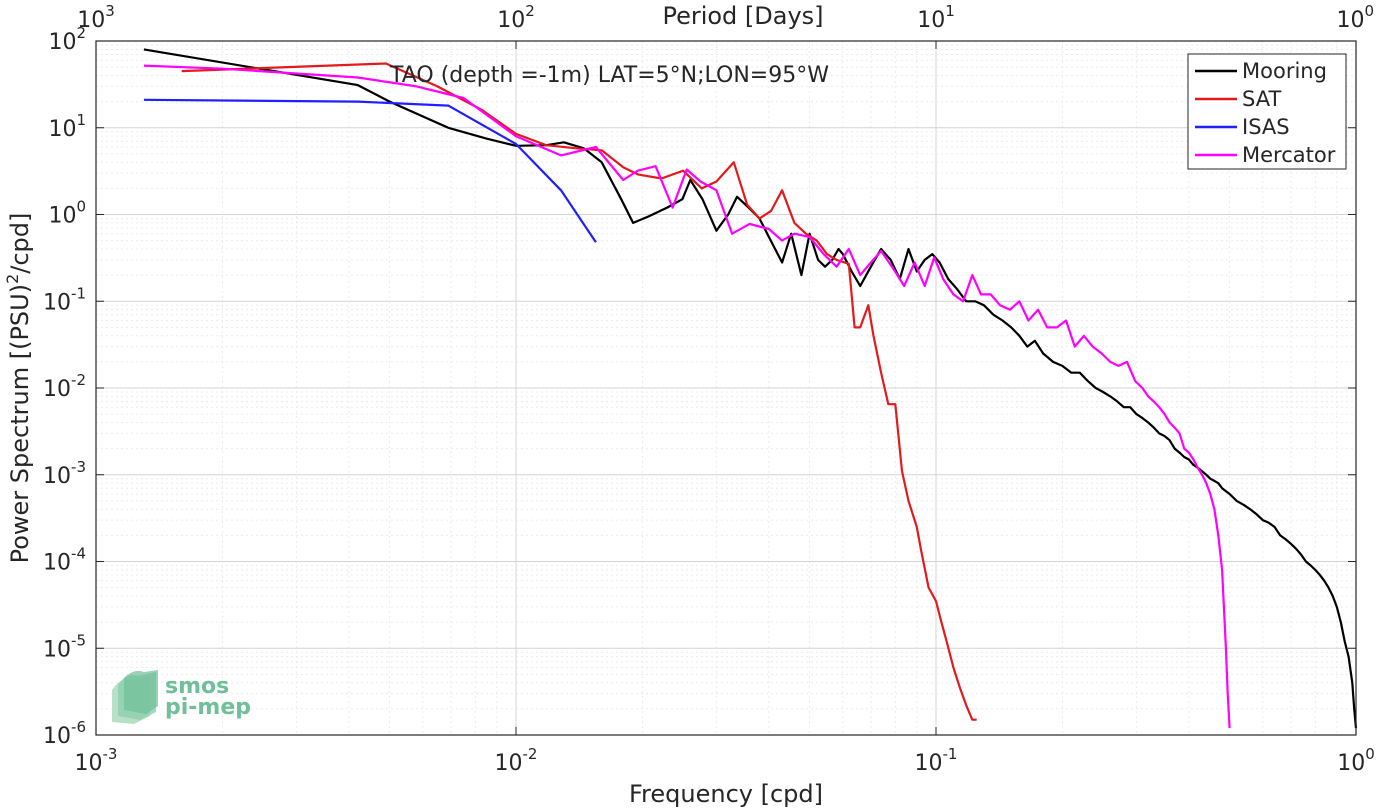 The width and height of the screenshot is (1377, 809). What do you see at coordinates (67, 39) in the screenshot?
I see `y-tick-label: 10²` at bounding box center [67, 39].